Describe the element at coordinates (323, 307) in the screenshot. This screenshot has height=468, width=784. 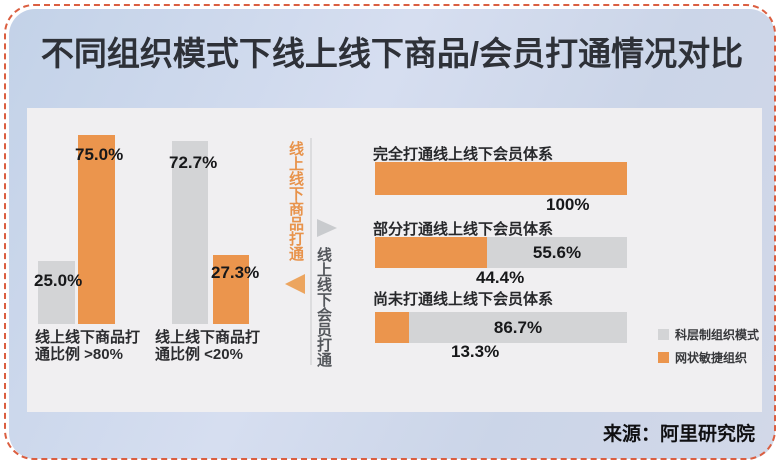
I see `member-axis-label: 线上线下会员打通` at that location.